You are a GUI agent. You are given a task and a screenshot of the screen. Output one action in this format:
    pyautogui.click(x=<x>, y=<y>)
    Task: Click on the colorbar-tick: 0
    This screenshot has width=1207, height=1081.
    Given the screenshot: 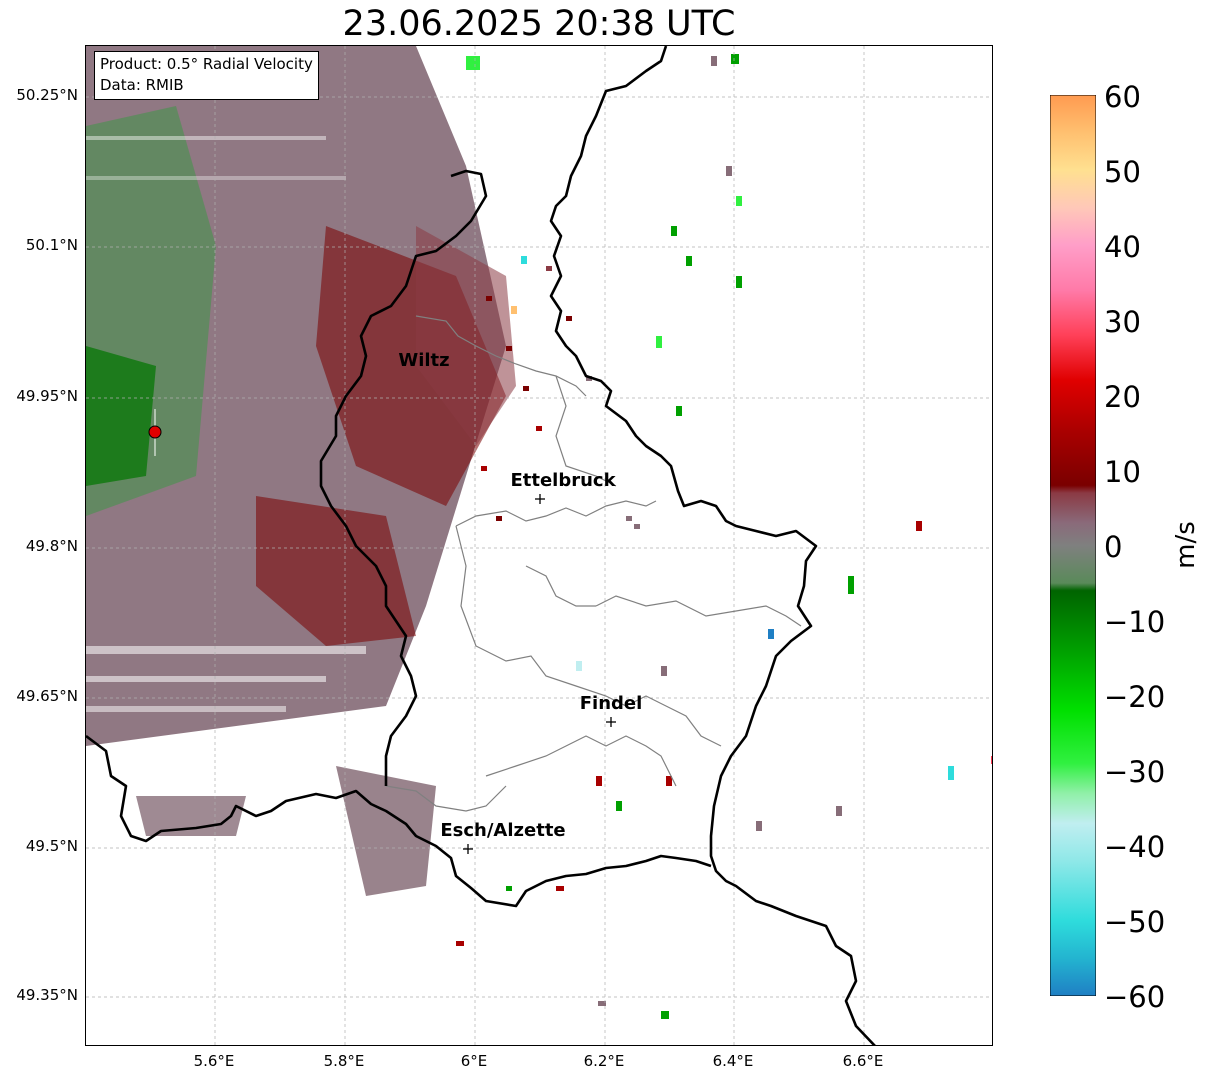 What is the action you would take?
    pyautogui.click(x=1113, y=547)
    